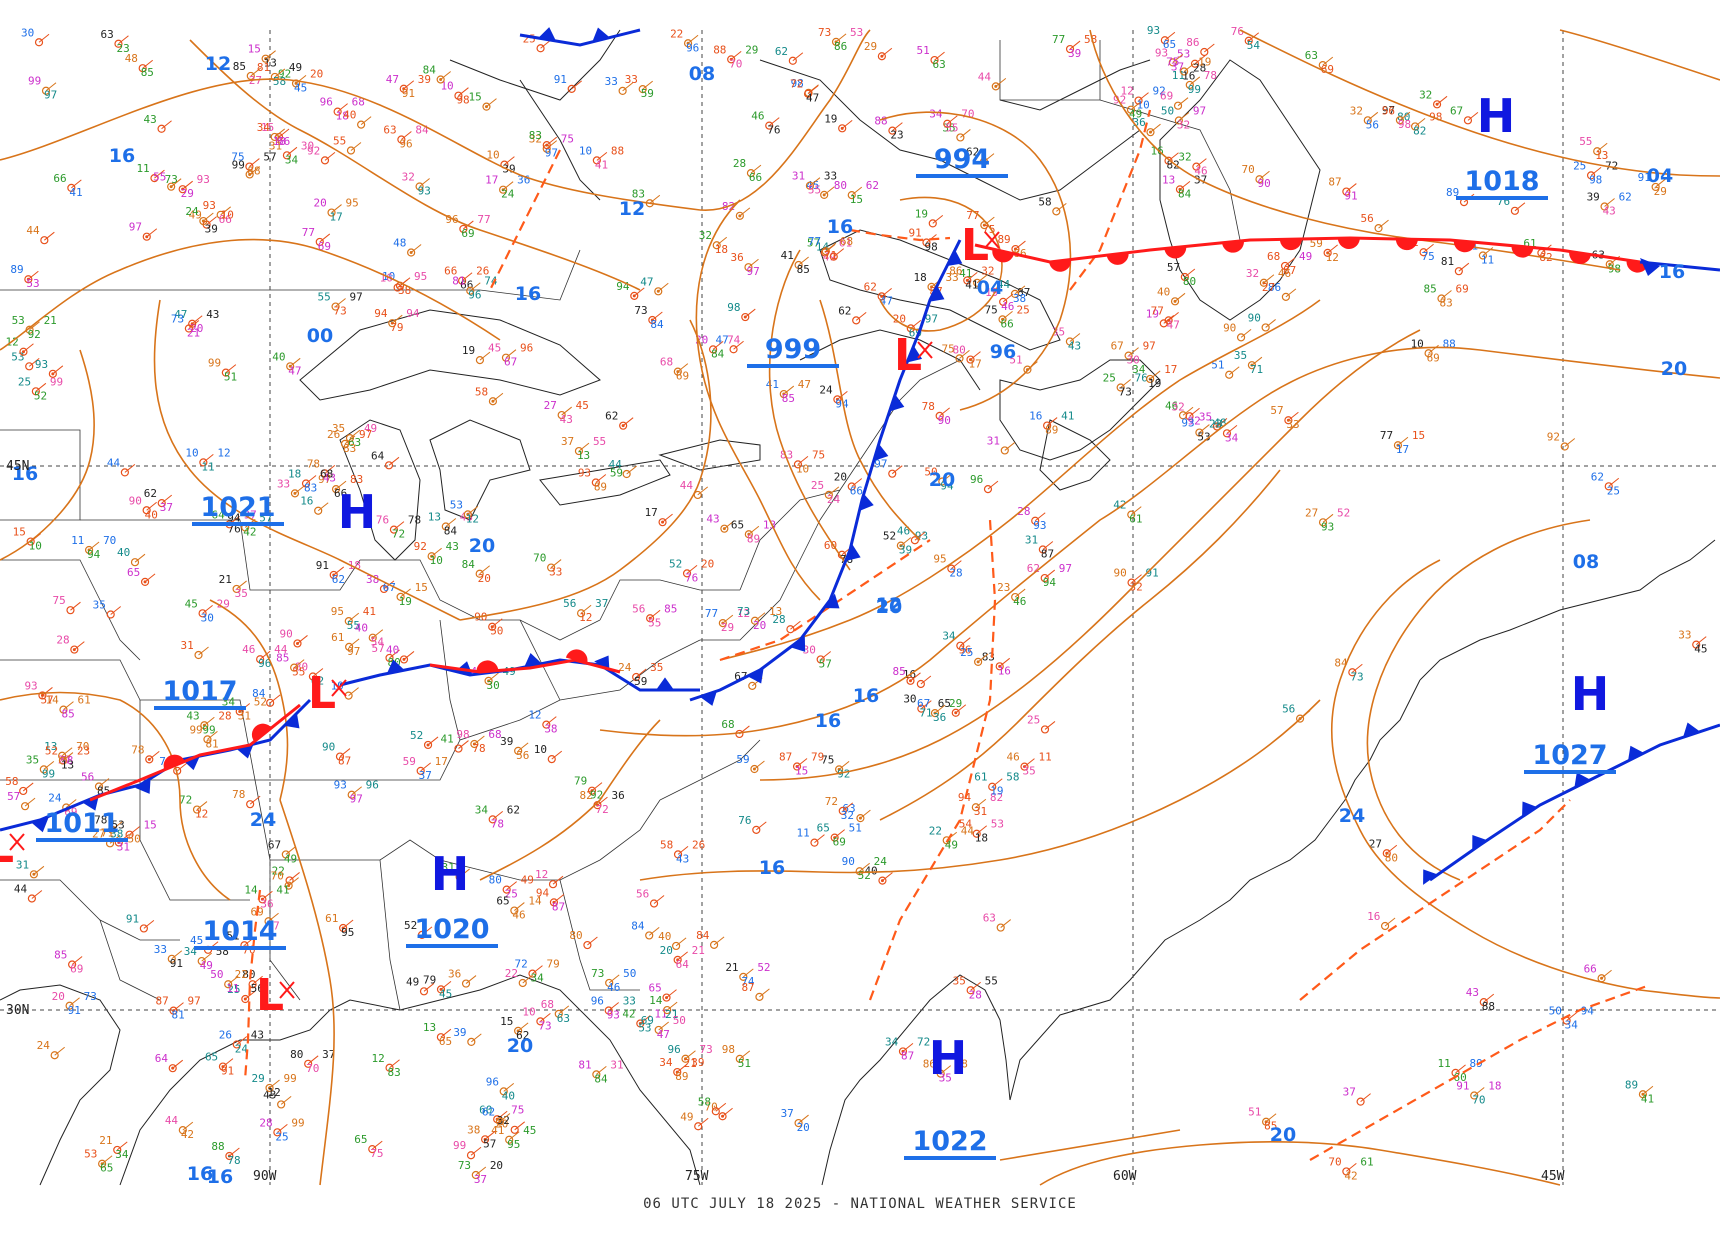  What do you see at coordinates (1611, 165) in the screenshot?
I see `station-value: 72` at bounding box center [1611, 165].